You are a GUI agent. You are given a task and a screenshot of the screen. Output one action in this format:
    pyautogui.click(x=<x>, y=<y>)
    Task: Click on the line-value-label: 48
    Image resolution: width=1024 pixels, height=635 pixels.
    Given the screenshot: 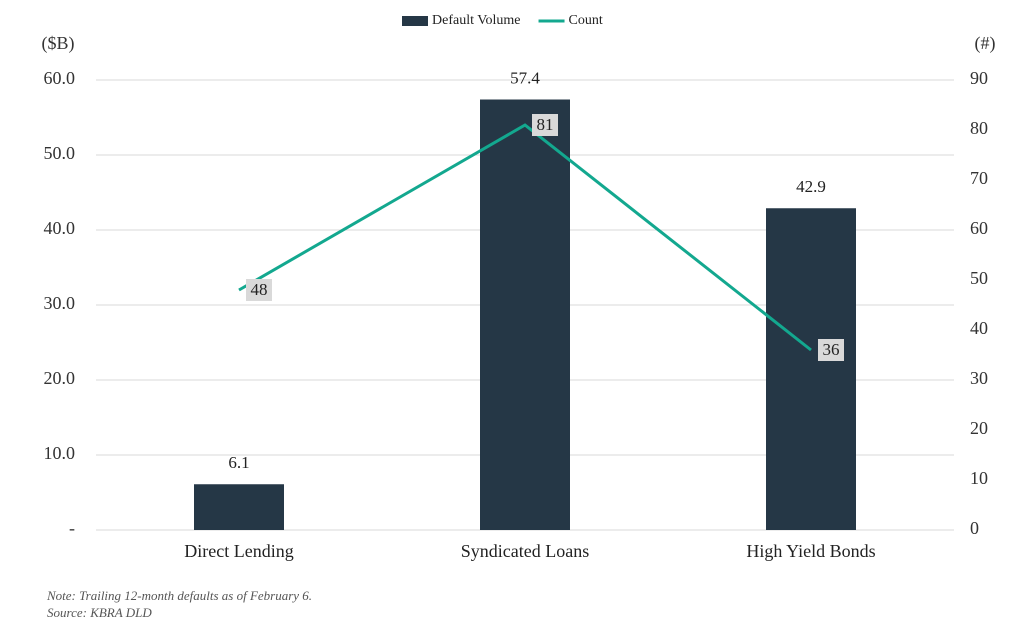 What is the action you would take?
    pyautogui.click(x=259, y=289)
    